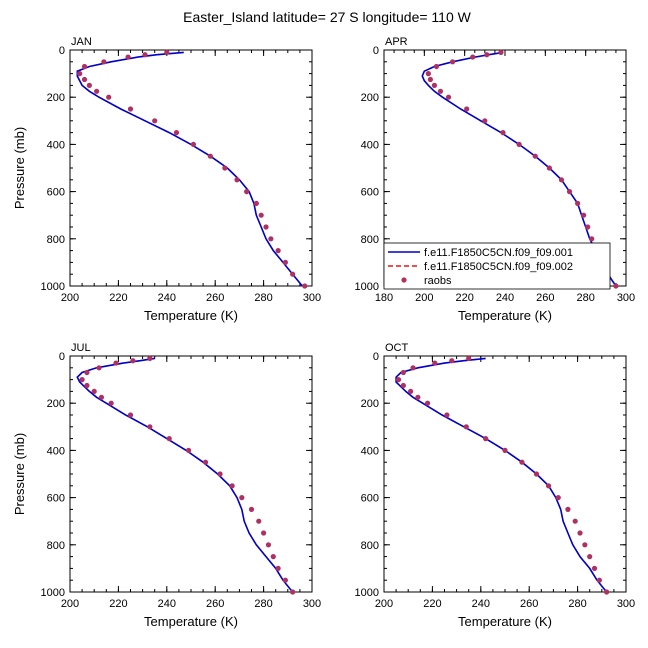  Describe the element at coordinates (397, 348) in the screenshot. I see `panel-label: OCT` at that location.